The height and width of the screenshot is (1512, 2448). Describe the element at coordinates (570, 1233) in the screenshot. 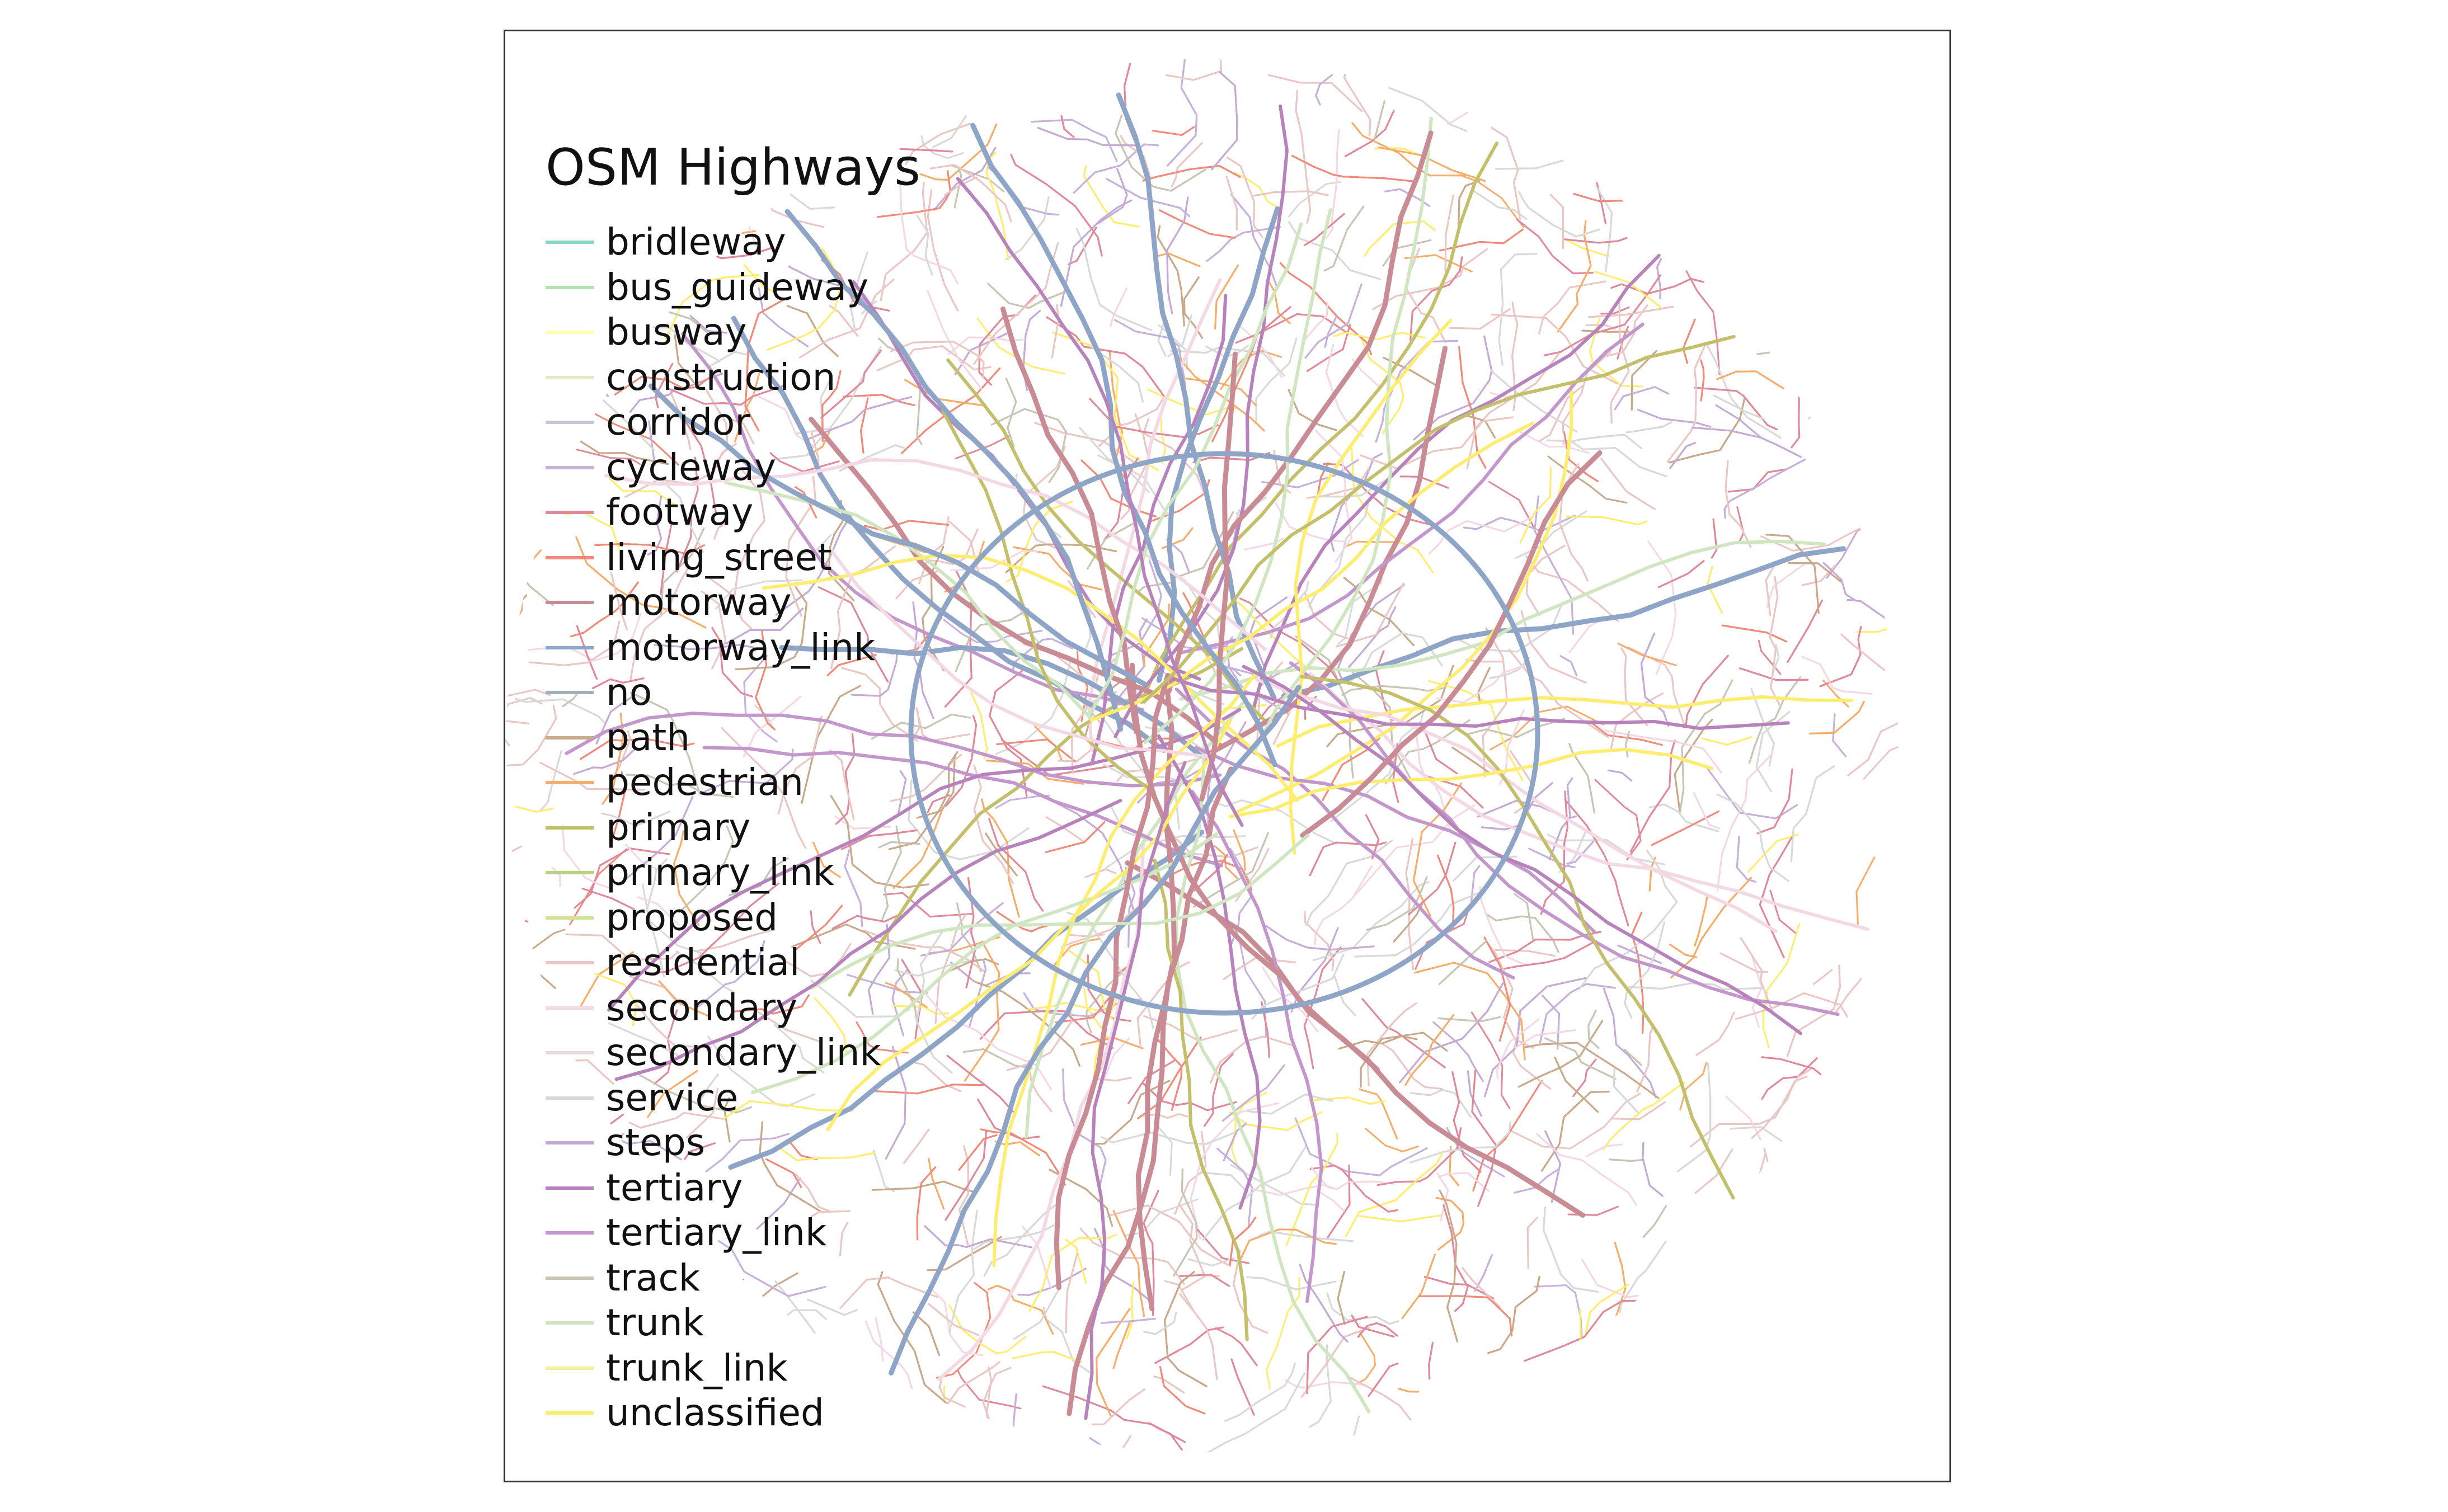

I see `legend-swatch` at that location.